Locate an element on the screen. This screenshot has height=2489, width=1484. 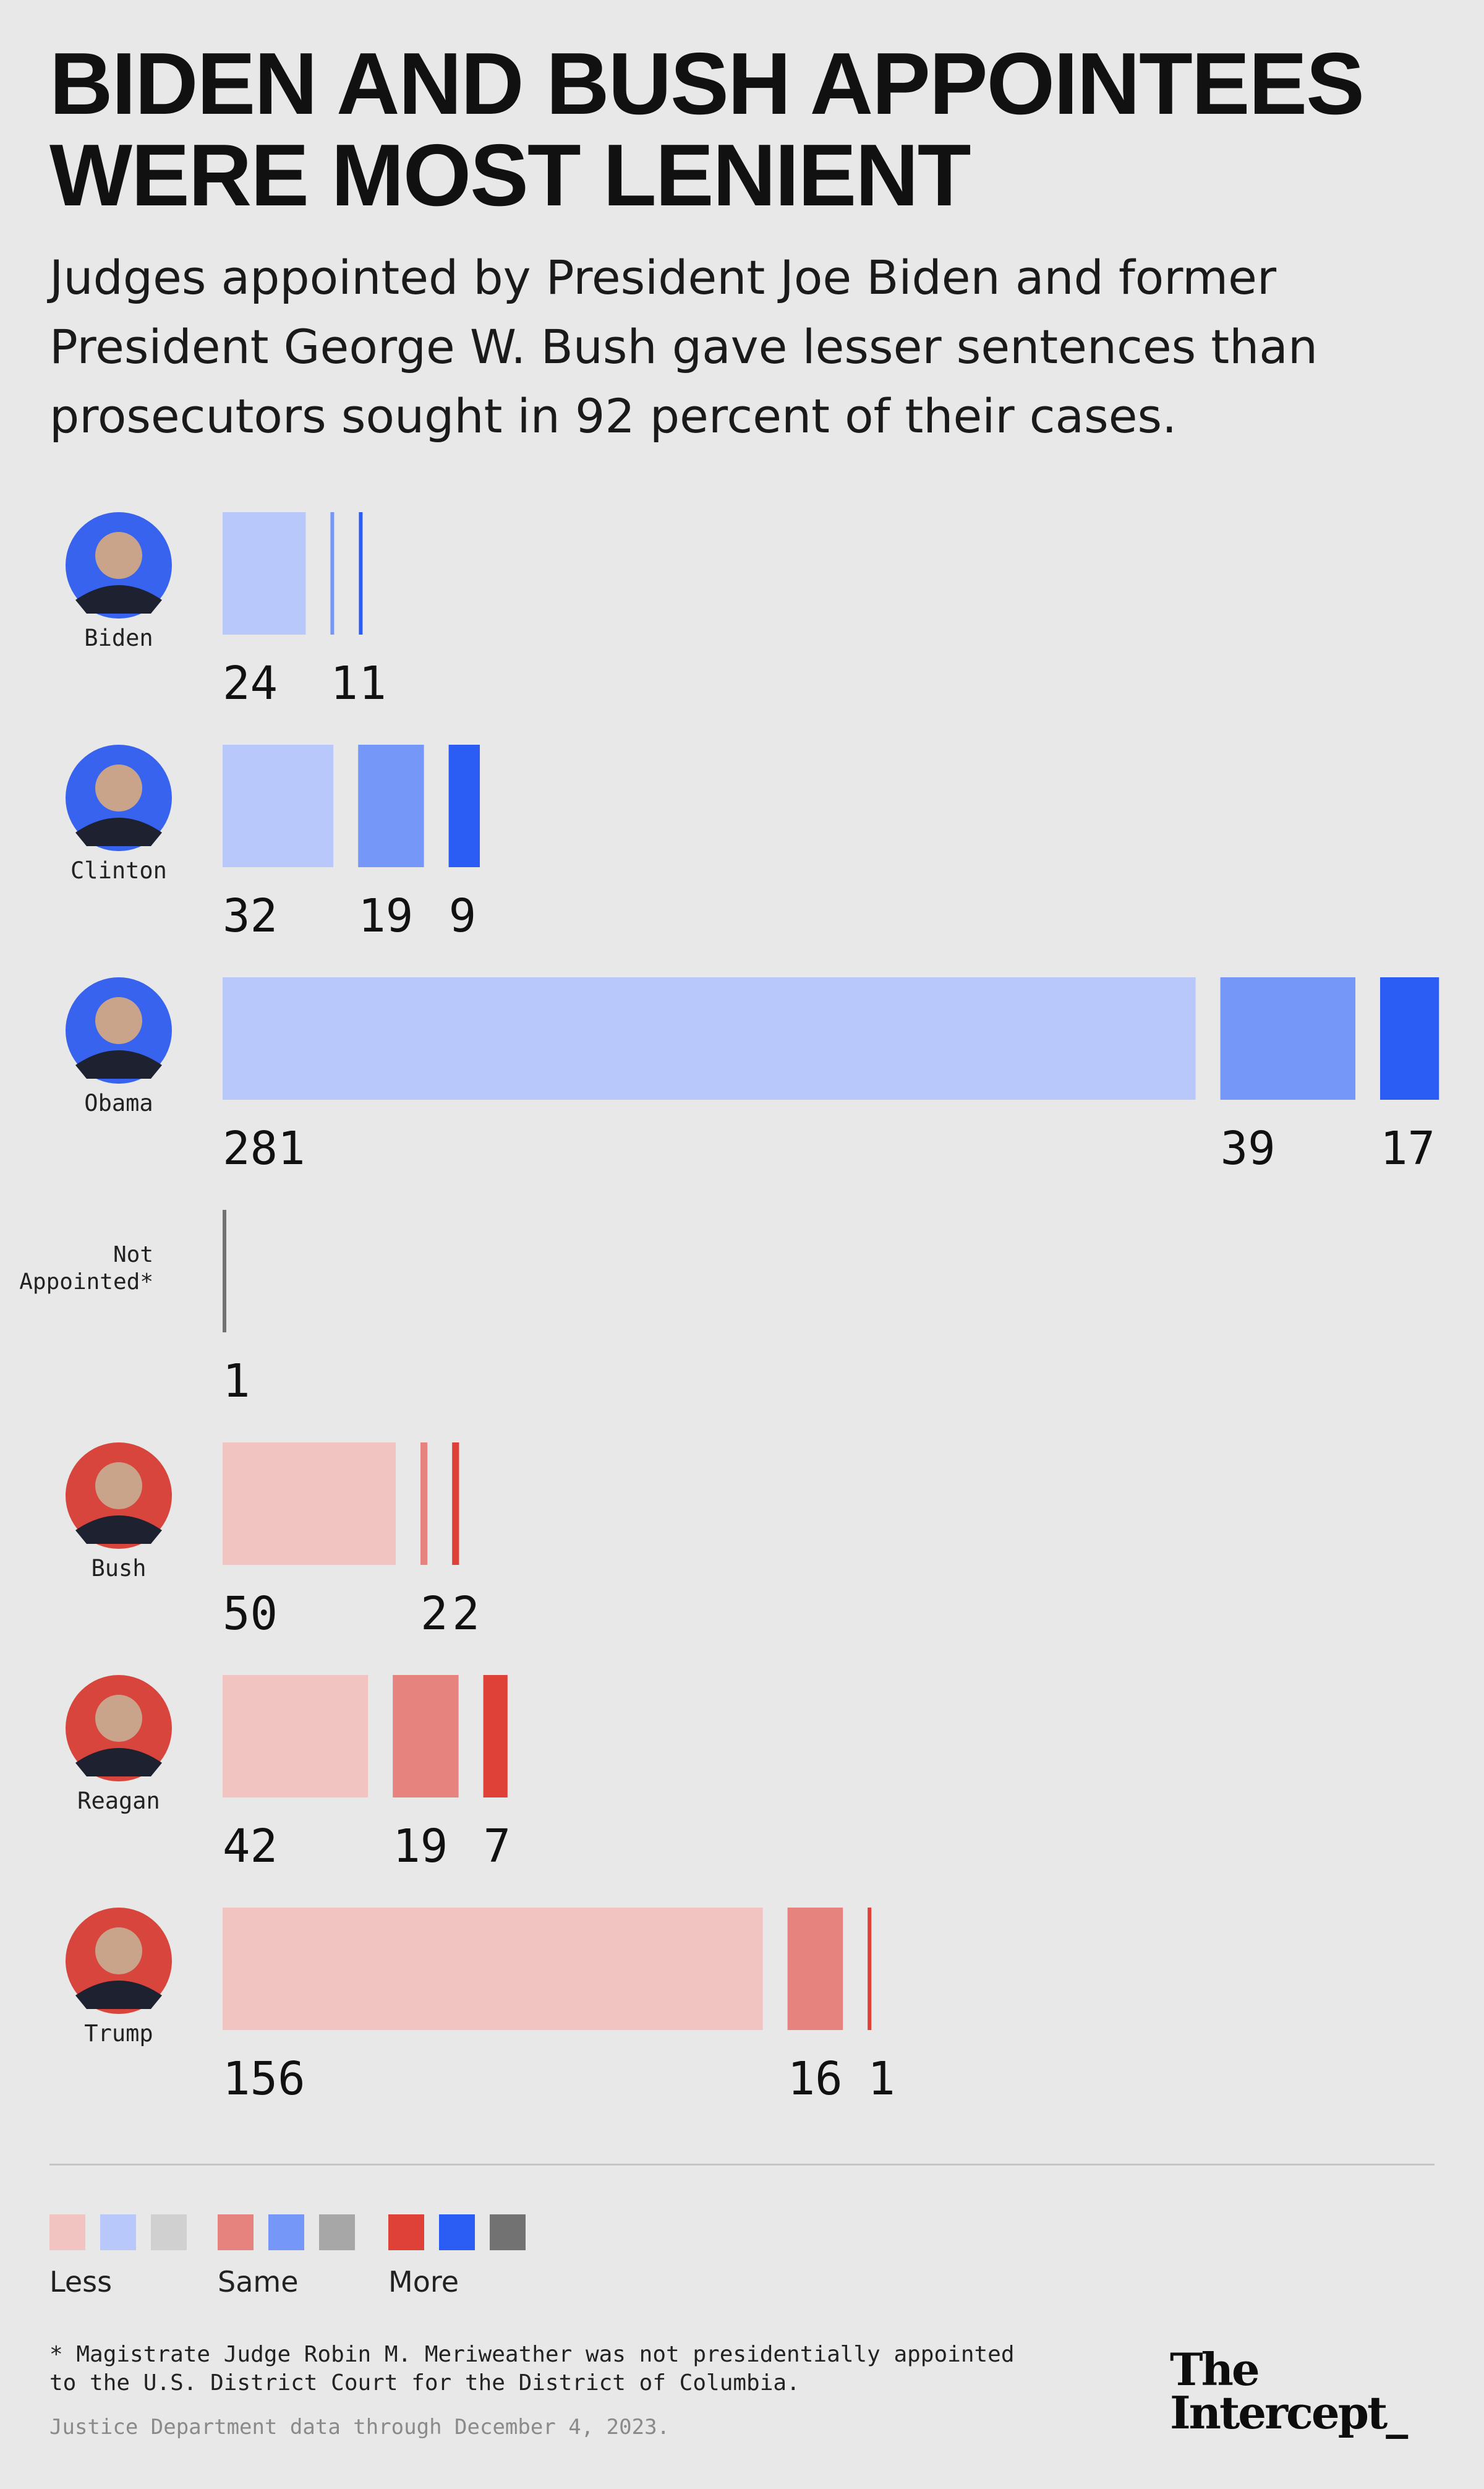
row-label-not-appointed: Not is located at coordinates (133, 1254).